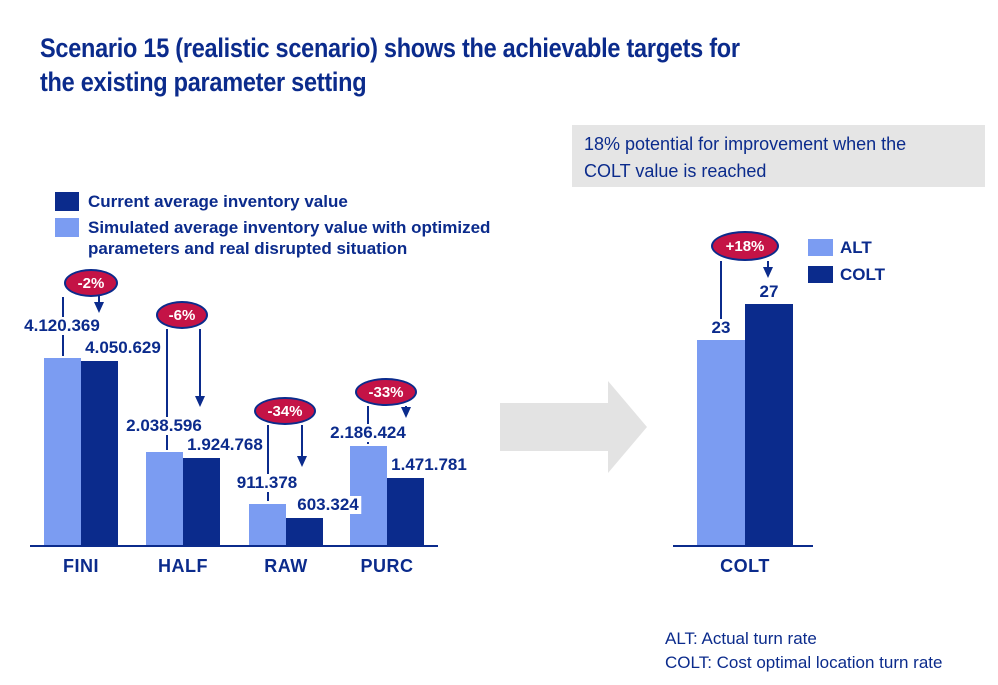 The image size is (998, 685). What do you see at coordinates (91, 283) in the screenshot?
I see `badge-fini: -2%` at bounding box center [91, 283].